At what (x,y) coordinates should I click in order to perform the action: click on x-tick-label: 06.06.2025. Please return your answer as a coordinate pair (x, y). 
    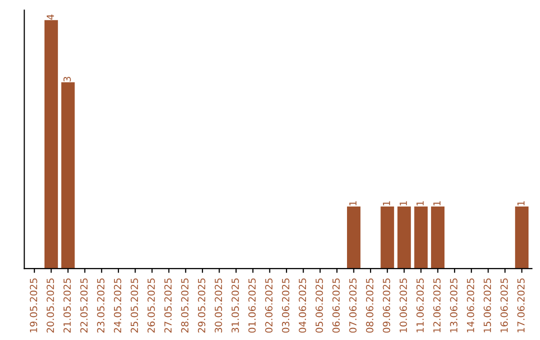
    Looking at the image, I should click on (336, 305).